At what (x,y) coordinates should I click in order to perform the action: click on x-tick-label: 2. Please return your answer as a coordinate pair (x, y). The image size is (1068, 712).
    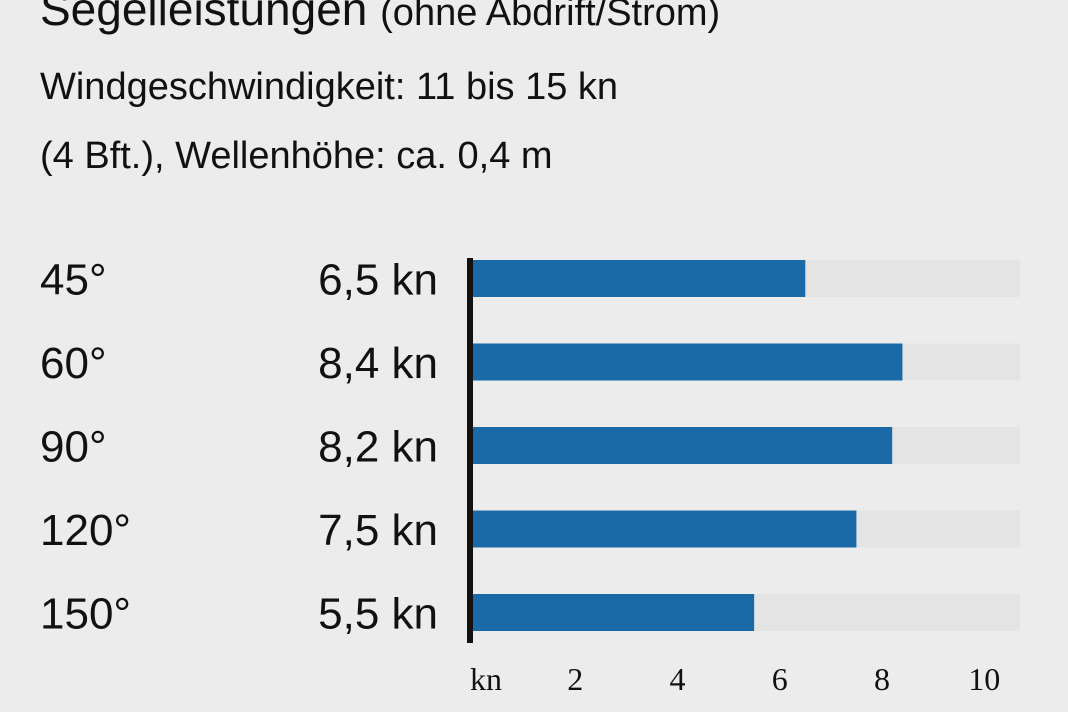
    Looking at the image, I should click on (575, 679).